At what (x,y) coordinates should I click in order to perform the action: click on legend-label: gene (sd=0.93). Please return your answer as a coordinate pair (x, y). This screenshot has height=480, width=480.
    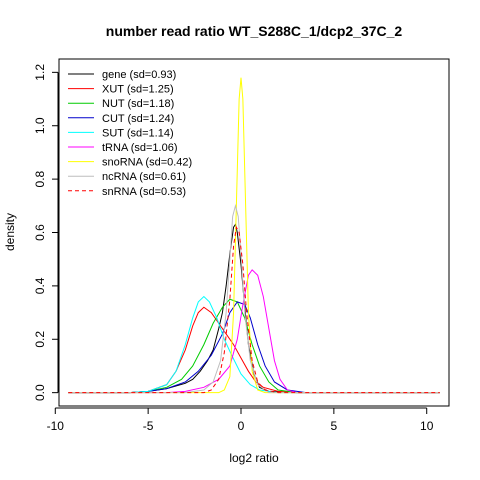
    Looking at the image, I should click on (139, 75).